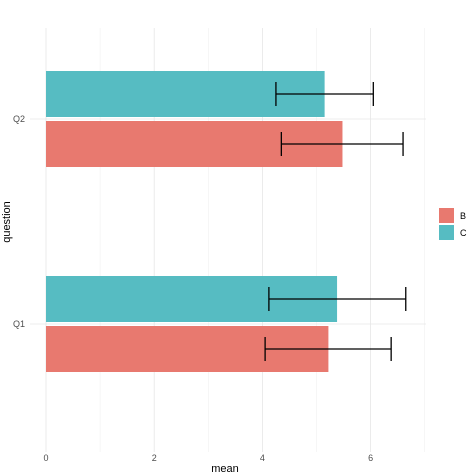 The height and width of the screenshot is (476, 474). What do you see at coordinates (446, 232) in the screenshot?
I see `legend-key-c` at bounding box center [446, 232].